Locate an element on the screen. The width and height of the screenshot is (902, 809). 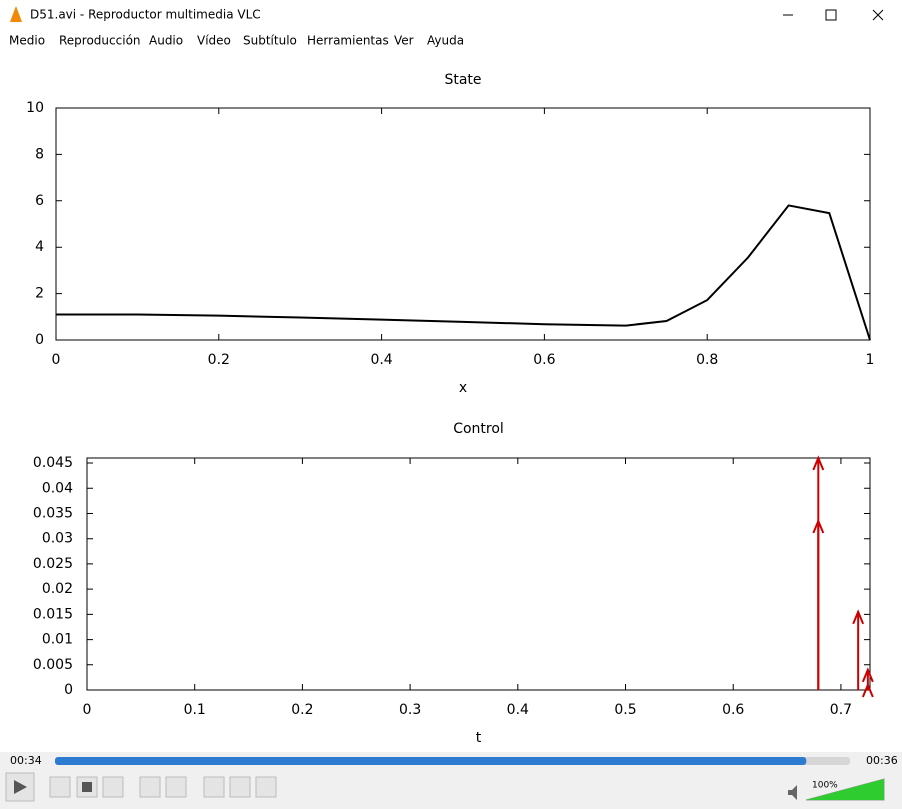
window-title: D51.avi - Reproductor multimedia VLC is located at coordinates (145, 15).